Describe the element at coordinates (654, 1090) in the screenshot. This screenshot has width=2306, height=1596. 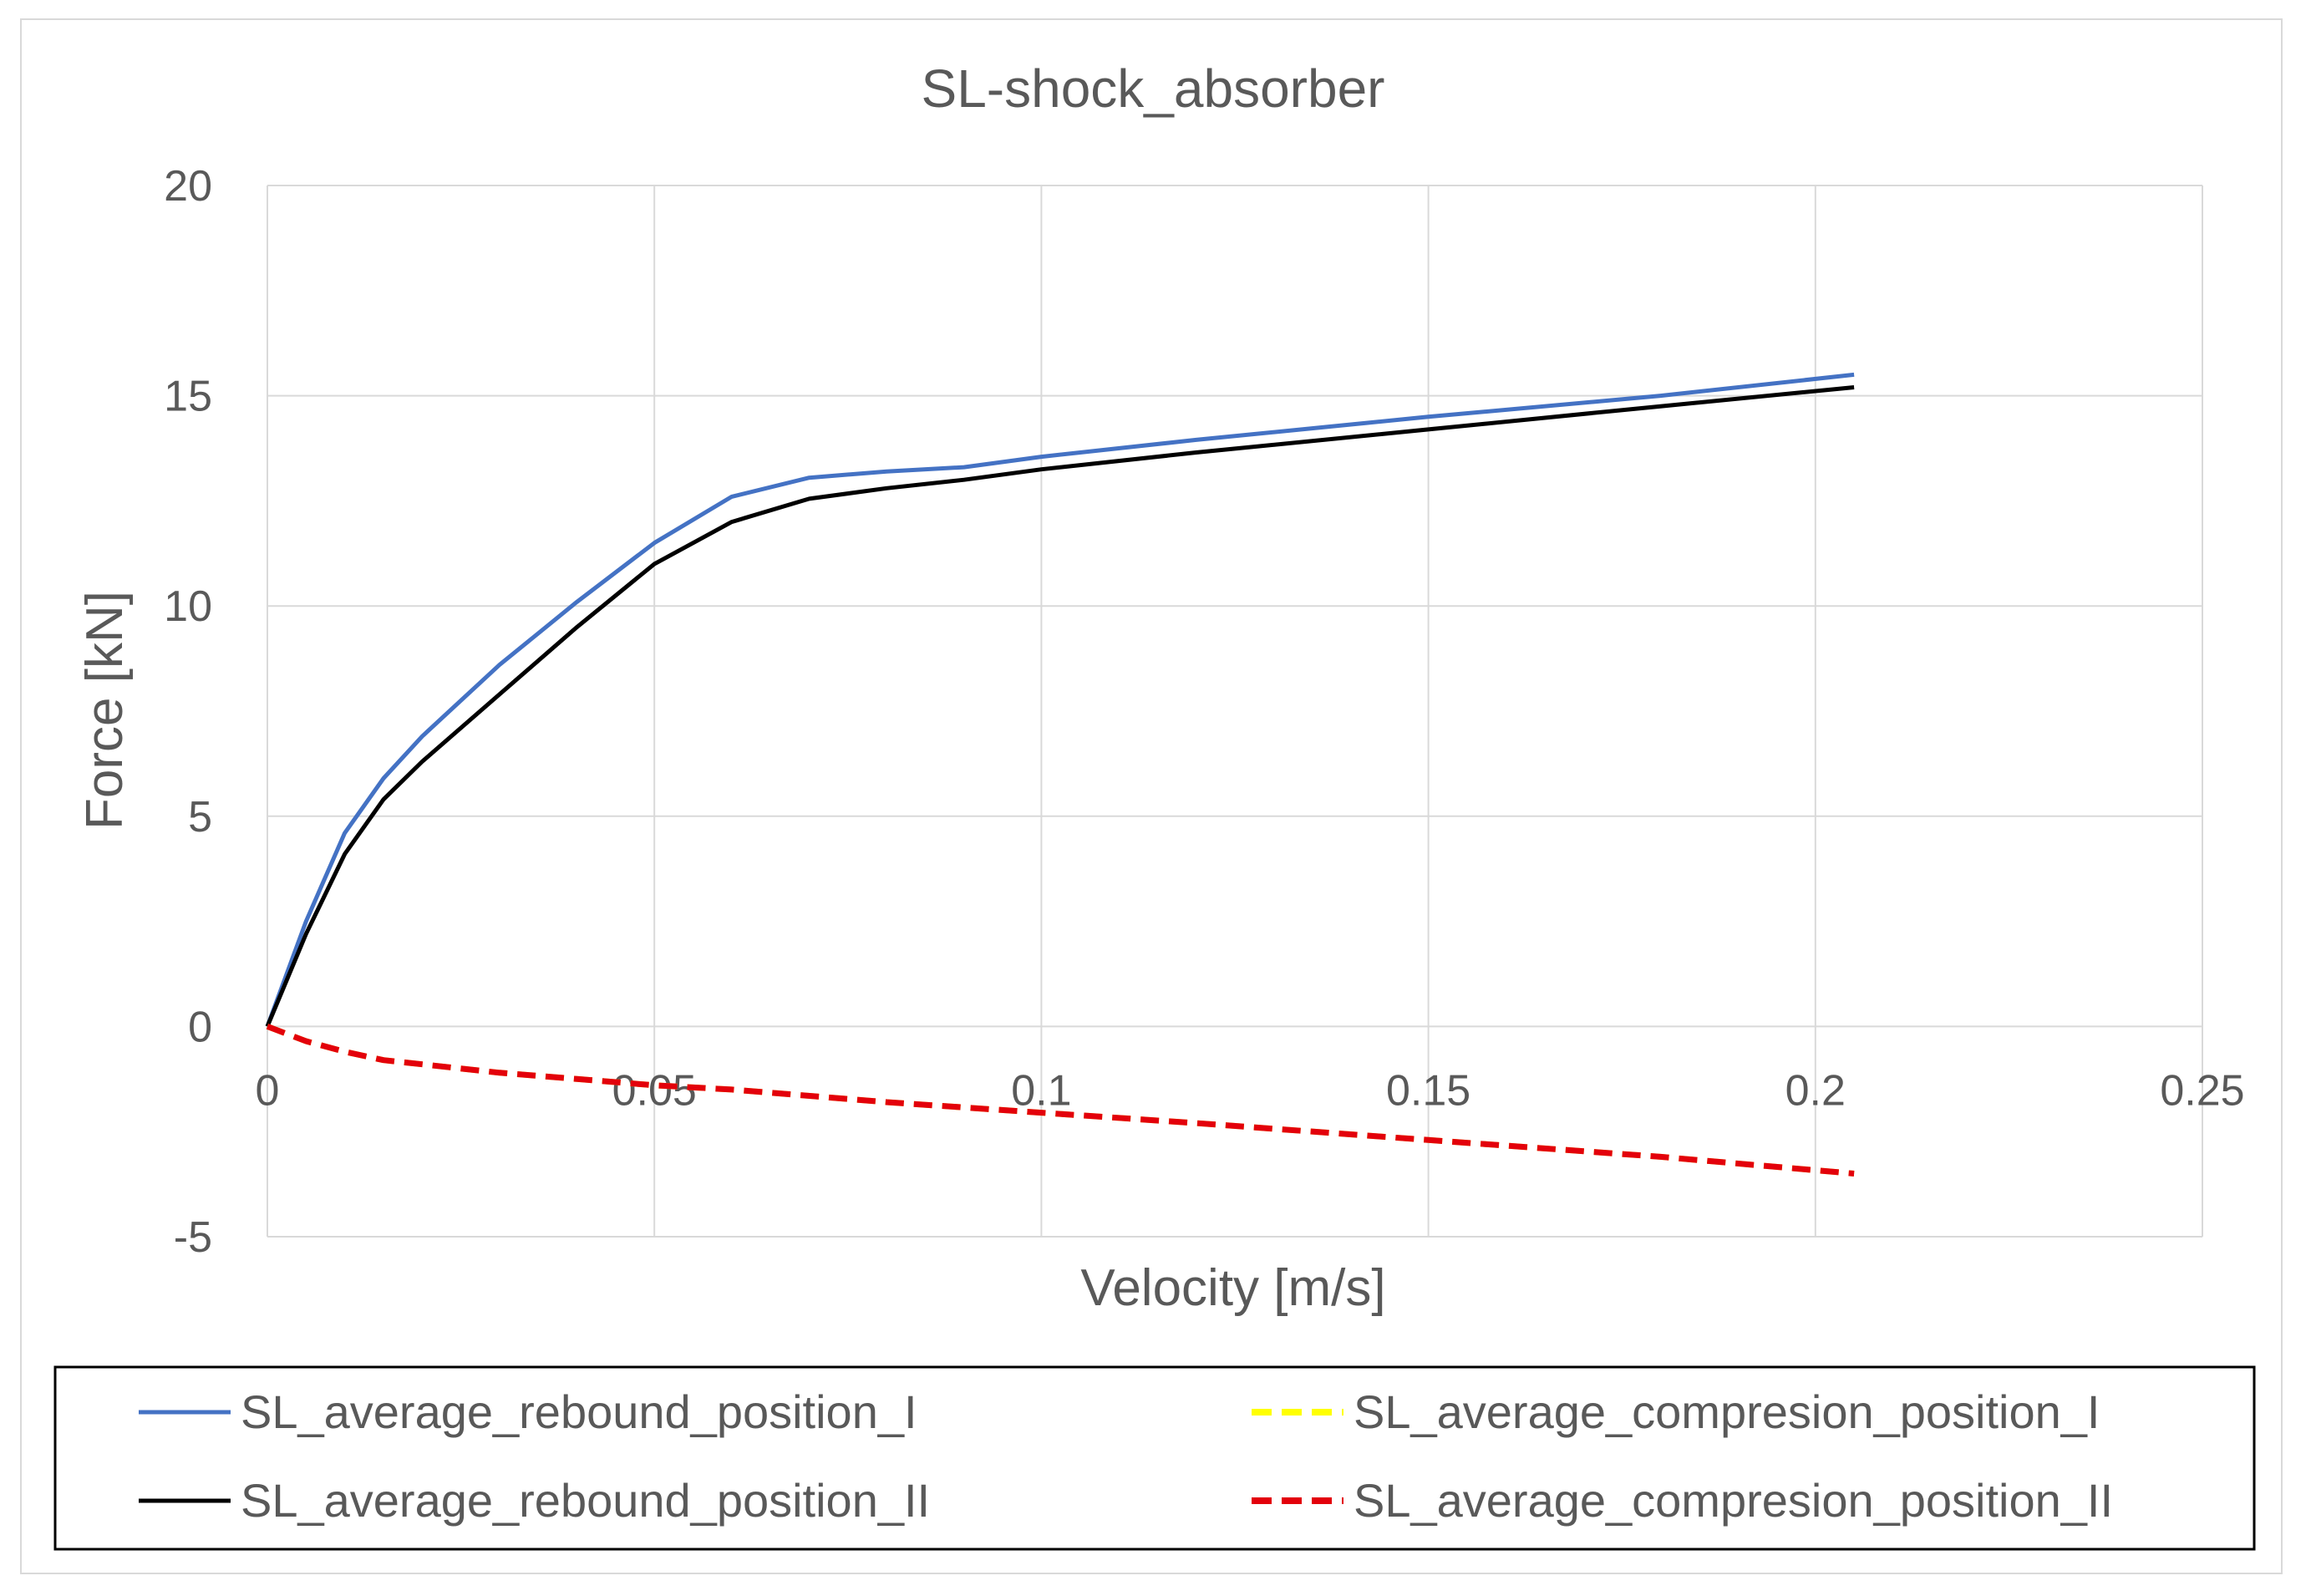
I see `x-tick-label: 0.05` at that location.